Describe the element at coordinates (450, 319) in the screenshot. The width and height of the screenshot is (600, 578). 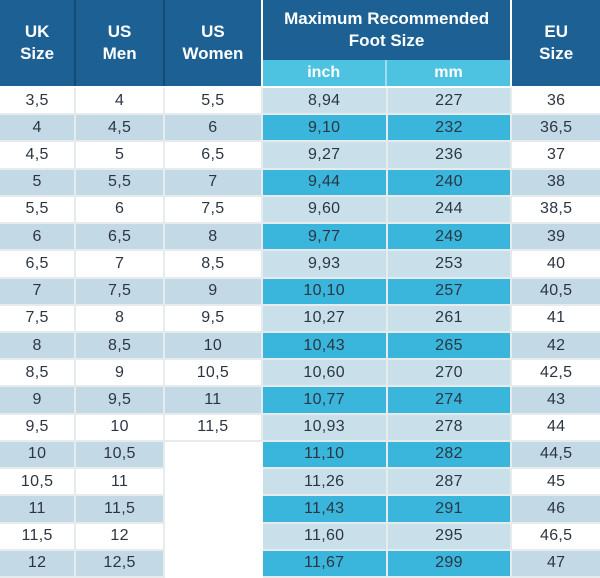
I see `cell-mm: 261` at that location.